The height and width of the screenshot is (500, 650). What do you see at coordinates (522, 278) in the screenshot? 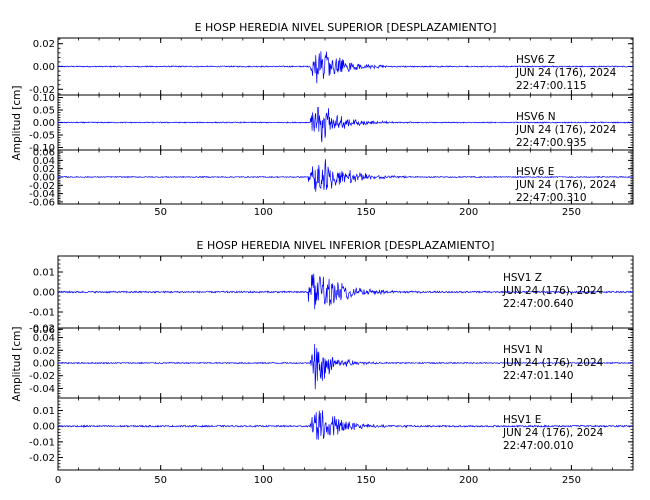
I see `station-channel-label: HSV1 Z` at bounding box center [522, 278].